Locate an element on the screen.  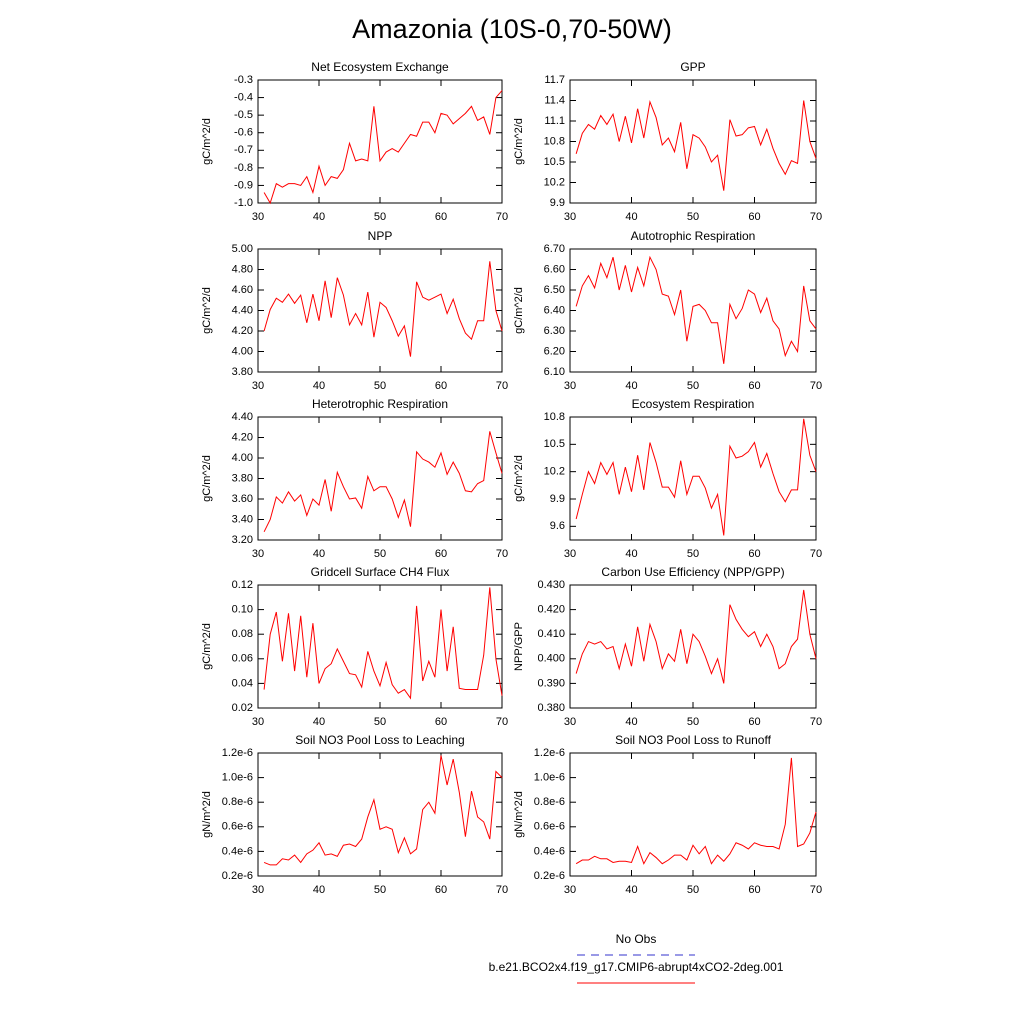
y-tick-label: 5.00 is located at coordinates (242, 249).